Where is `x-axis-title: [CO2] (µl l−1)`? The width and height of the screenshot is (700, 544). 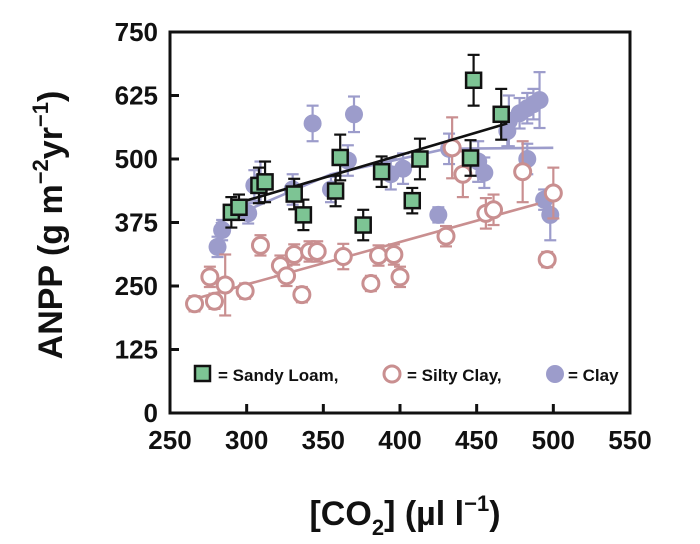
x-axis-title: [CO2] (µl l−1) is located at coordinates (404, 515).